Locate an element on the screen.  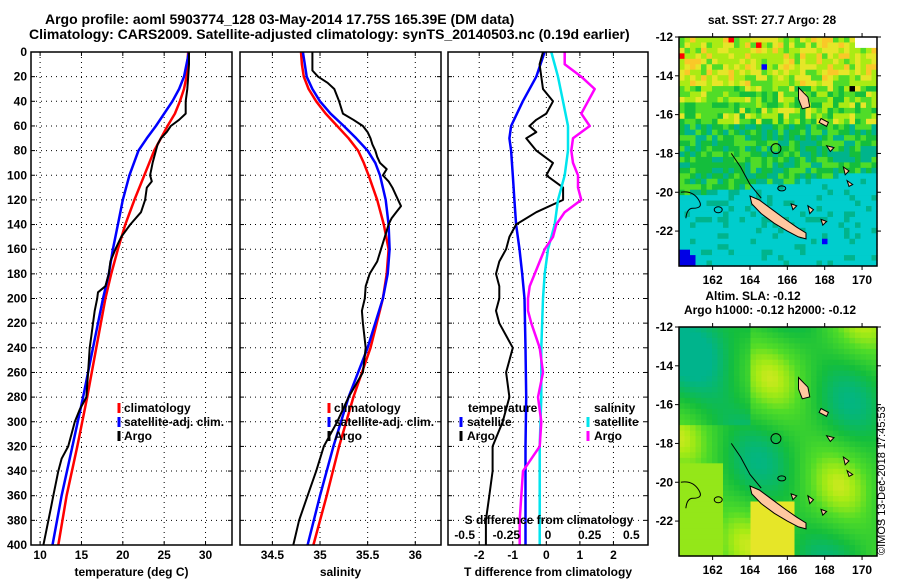
x-tick-label: 170 is located at coordinates (862, 570).